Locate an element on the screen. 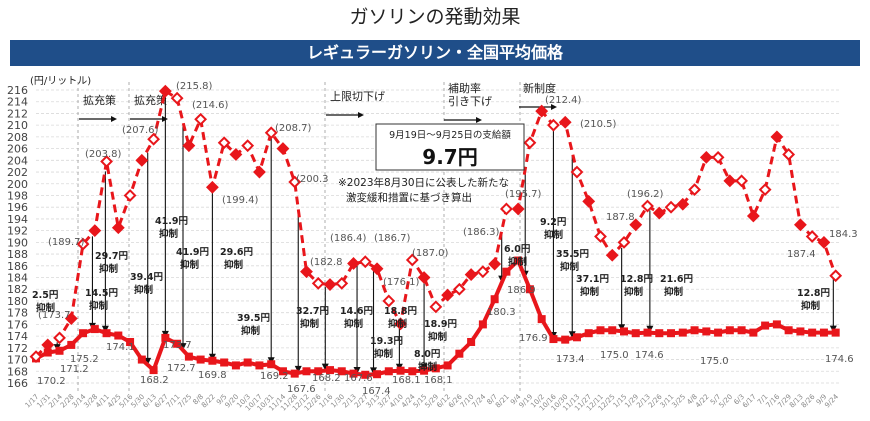 This screenshot has width=870, height=421. y-tick-label: 166 is located at coordinates (17, 383).